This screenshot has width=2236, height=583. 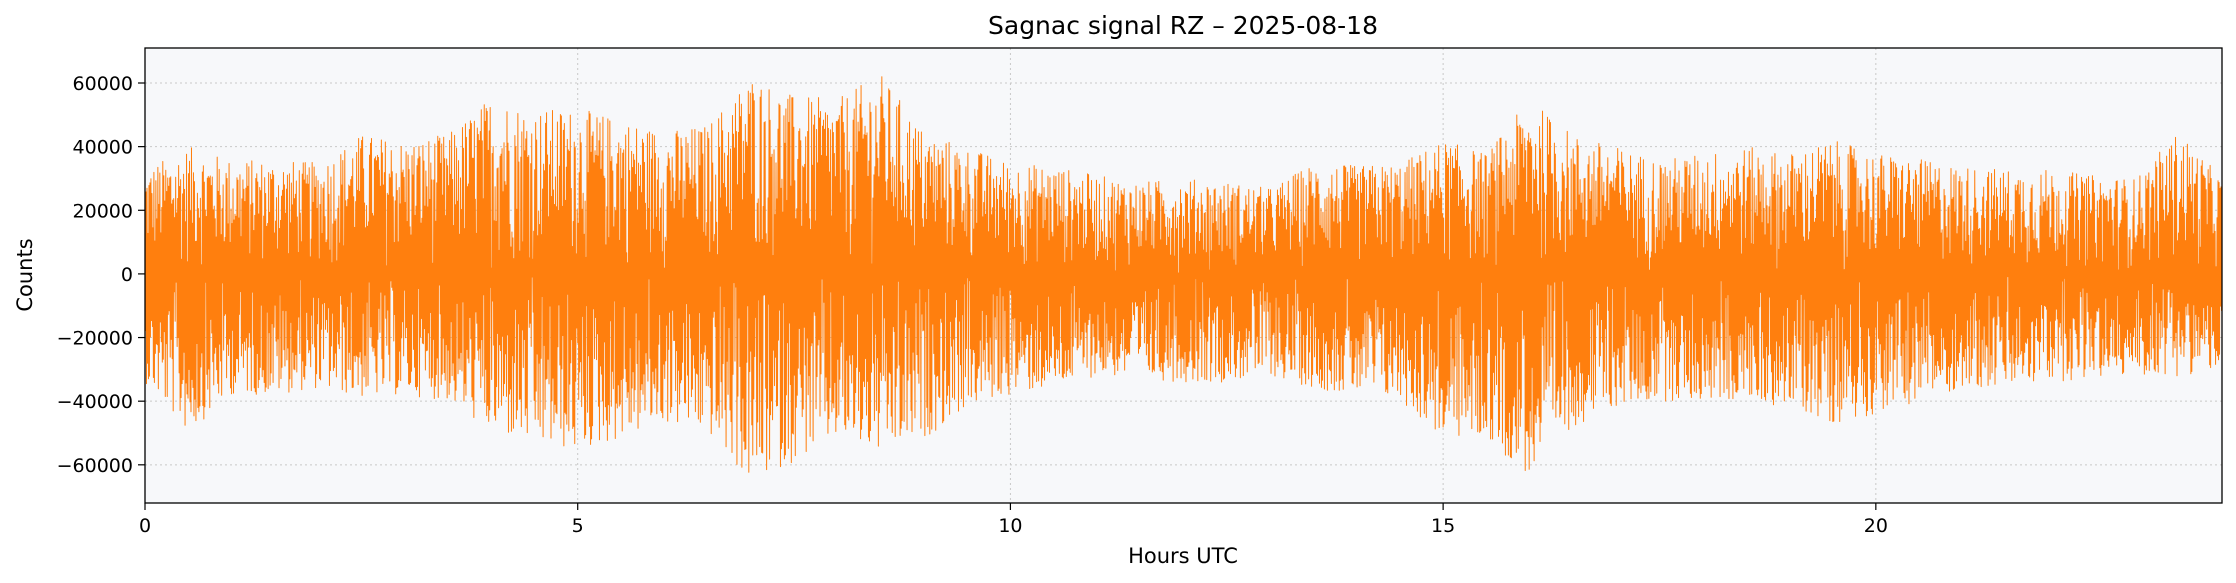 What do you see at coordinates (1183, 25) in the screenshot?
I see `chart-title: Sagnac signal RZ – 2025-08-18` at bounding box center [1183, 25].